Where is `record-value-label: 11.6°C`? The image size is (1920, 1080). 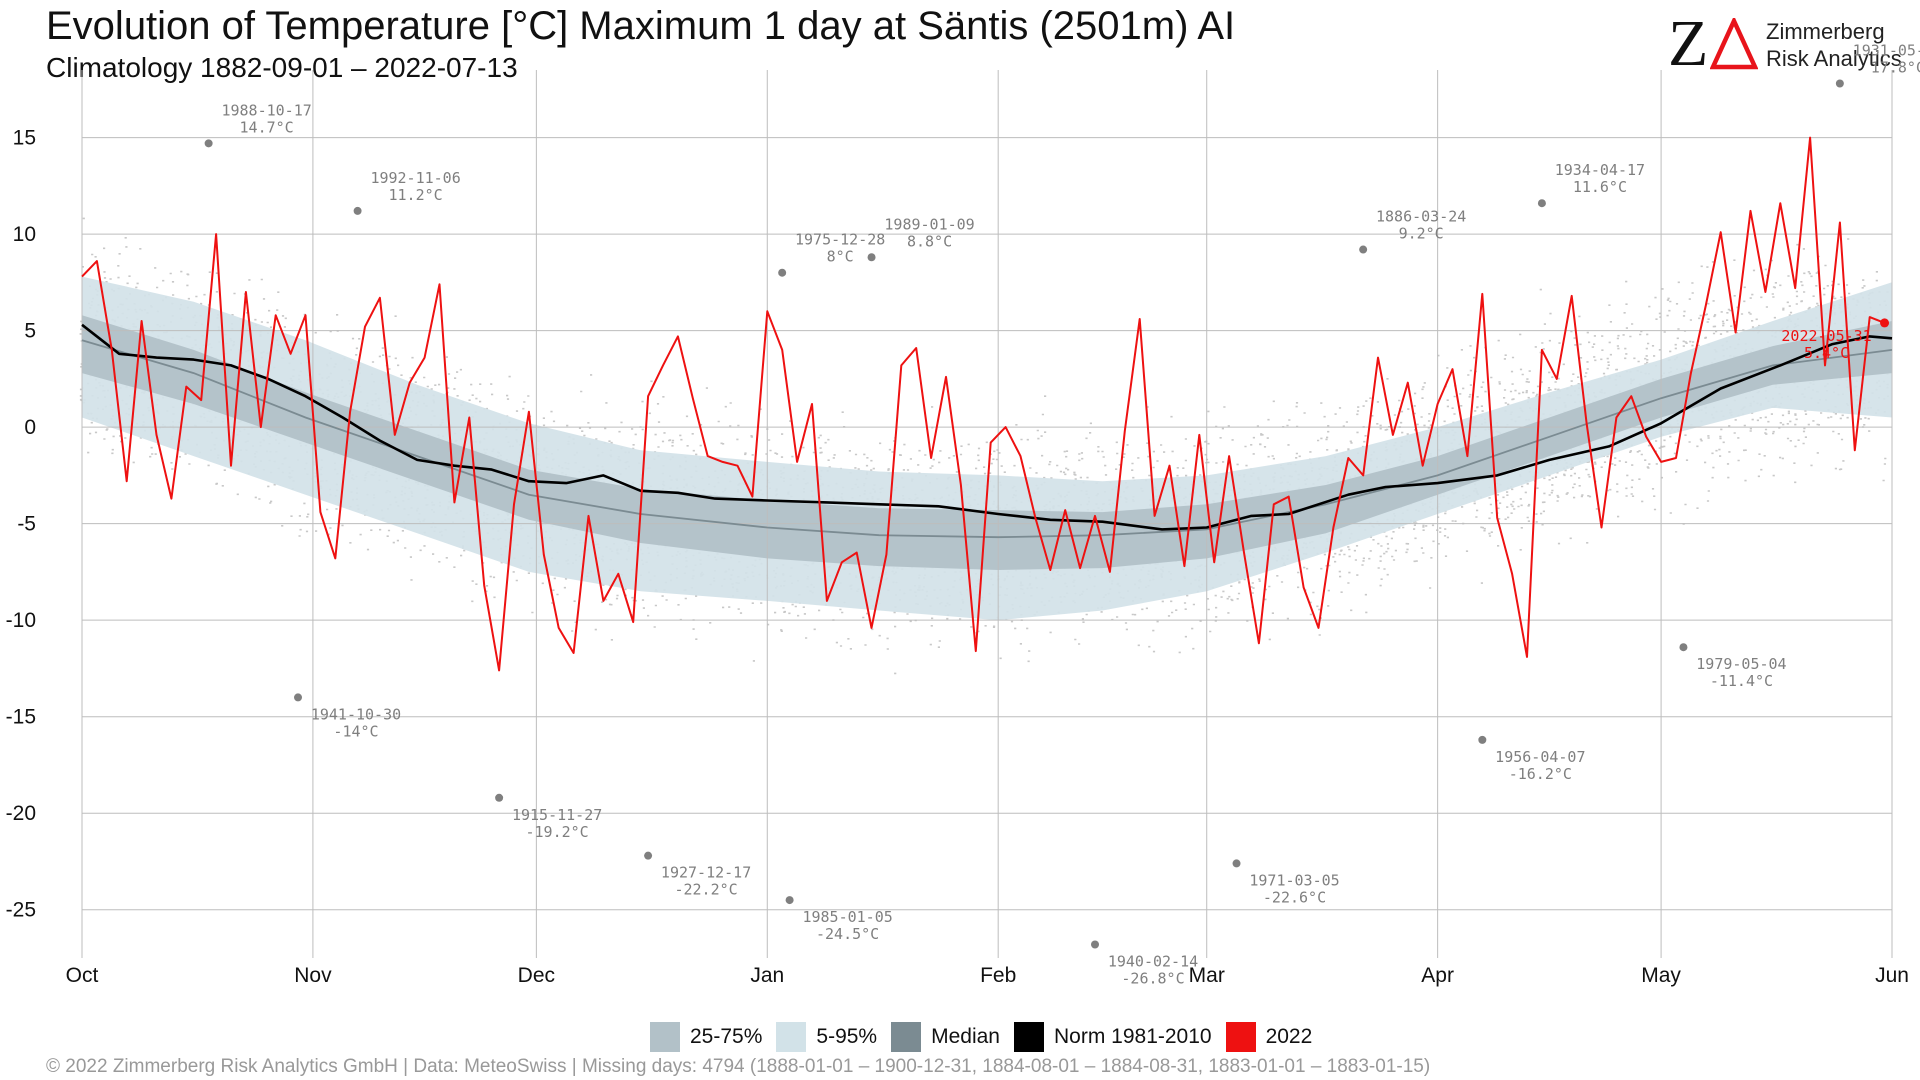 record-value-label: 11.6°C is located at coordinates (1600, 187).